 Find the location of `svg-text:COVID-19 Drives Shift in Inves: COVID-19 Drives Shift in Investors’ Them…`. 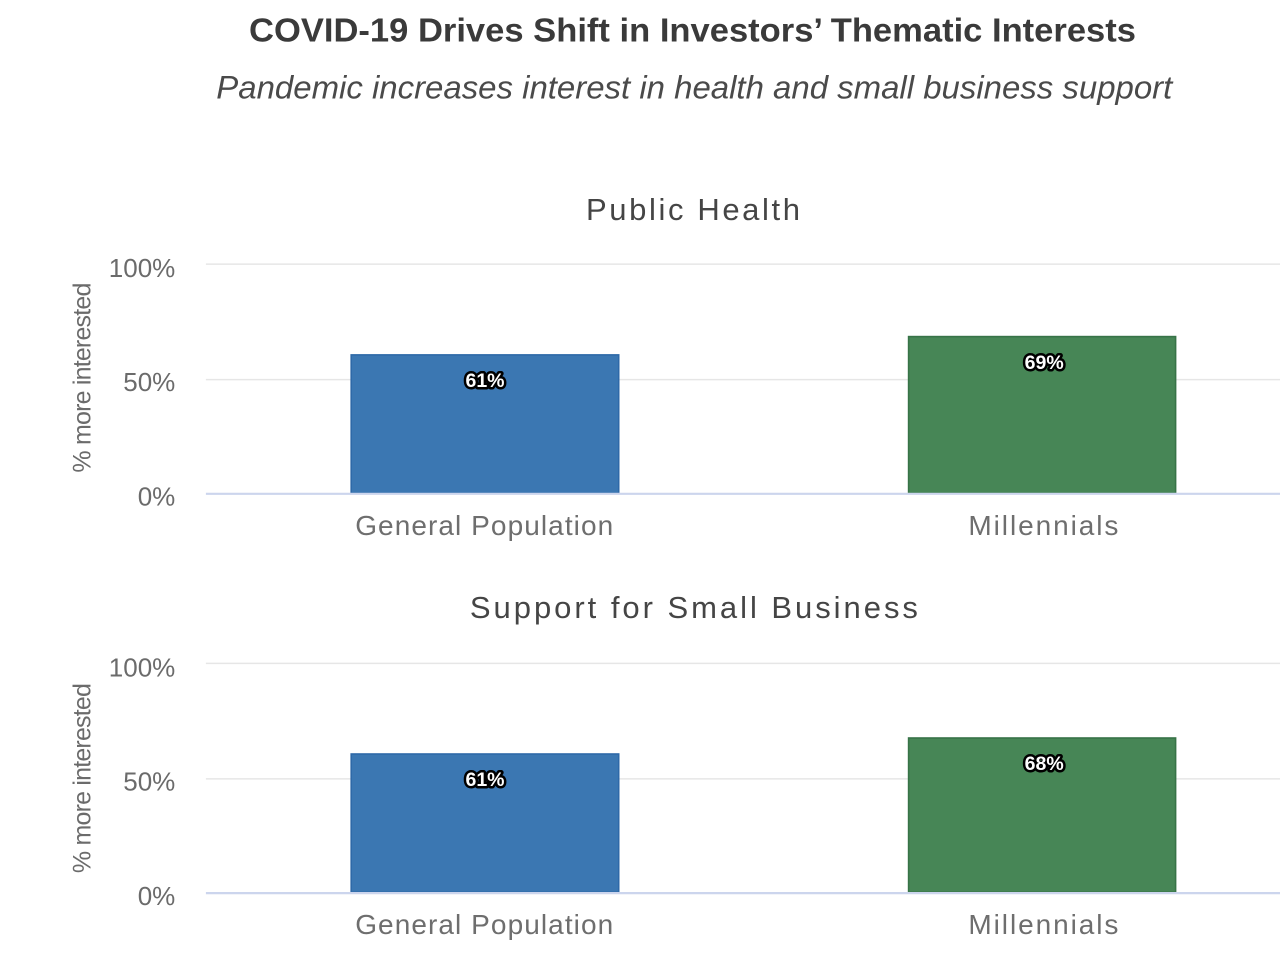

svg-text:COVID-19 Drives Shift in Inves: COVID-19 Drives Shift in Investors’ Them… is located at coordinates (692, 30).